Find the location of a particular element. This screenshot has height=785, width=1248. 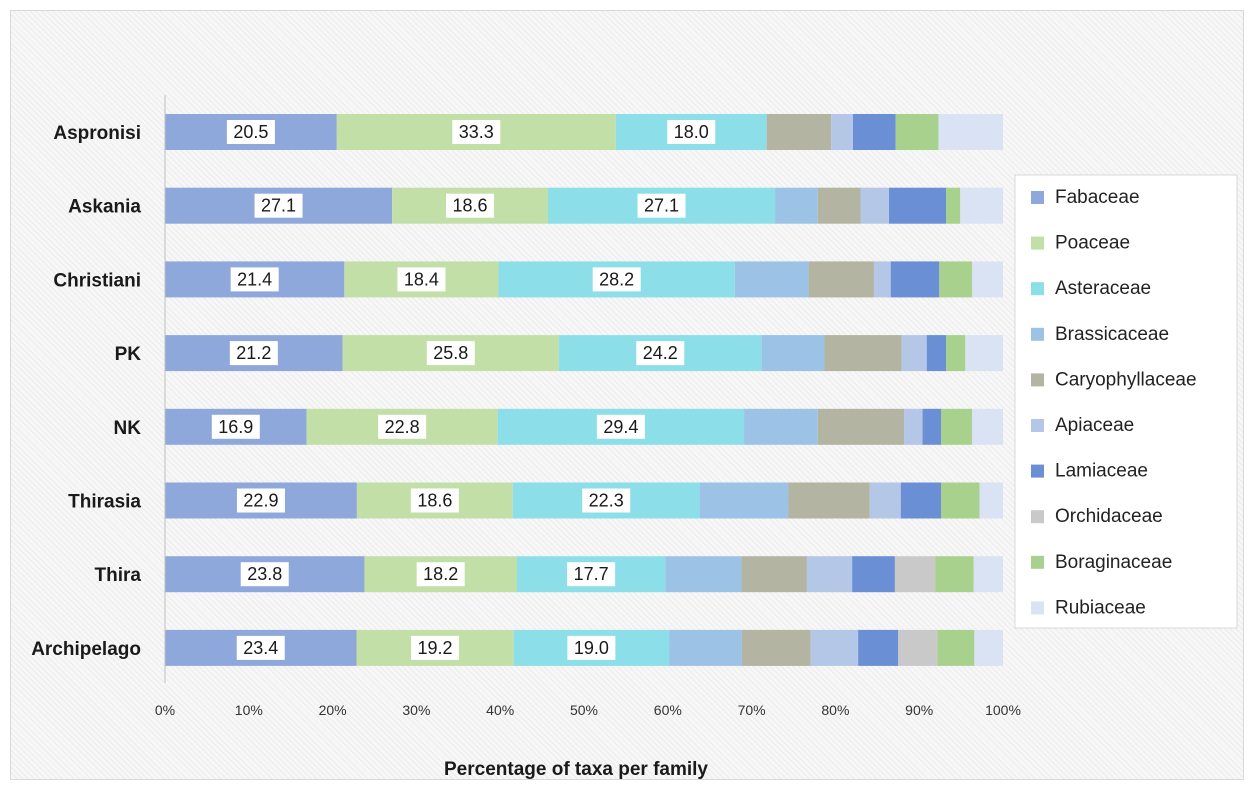

legend-swatch-caryophyllaceae is located at coordinates (1037, 380).